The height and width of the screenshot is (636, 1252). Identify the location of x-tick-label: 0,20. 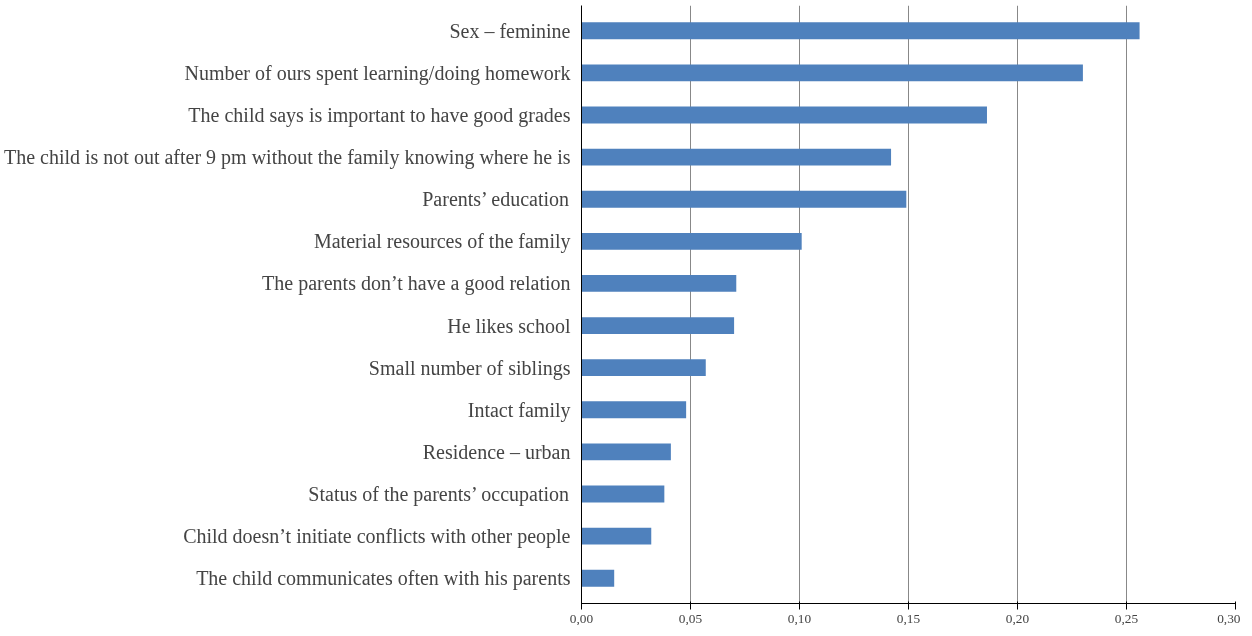
(1017, 618).